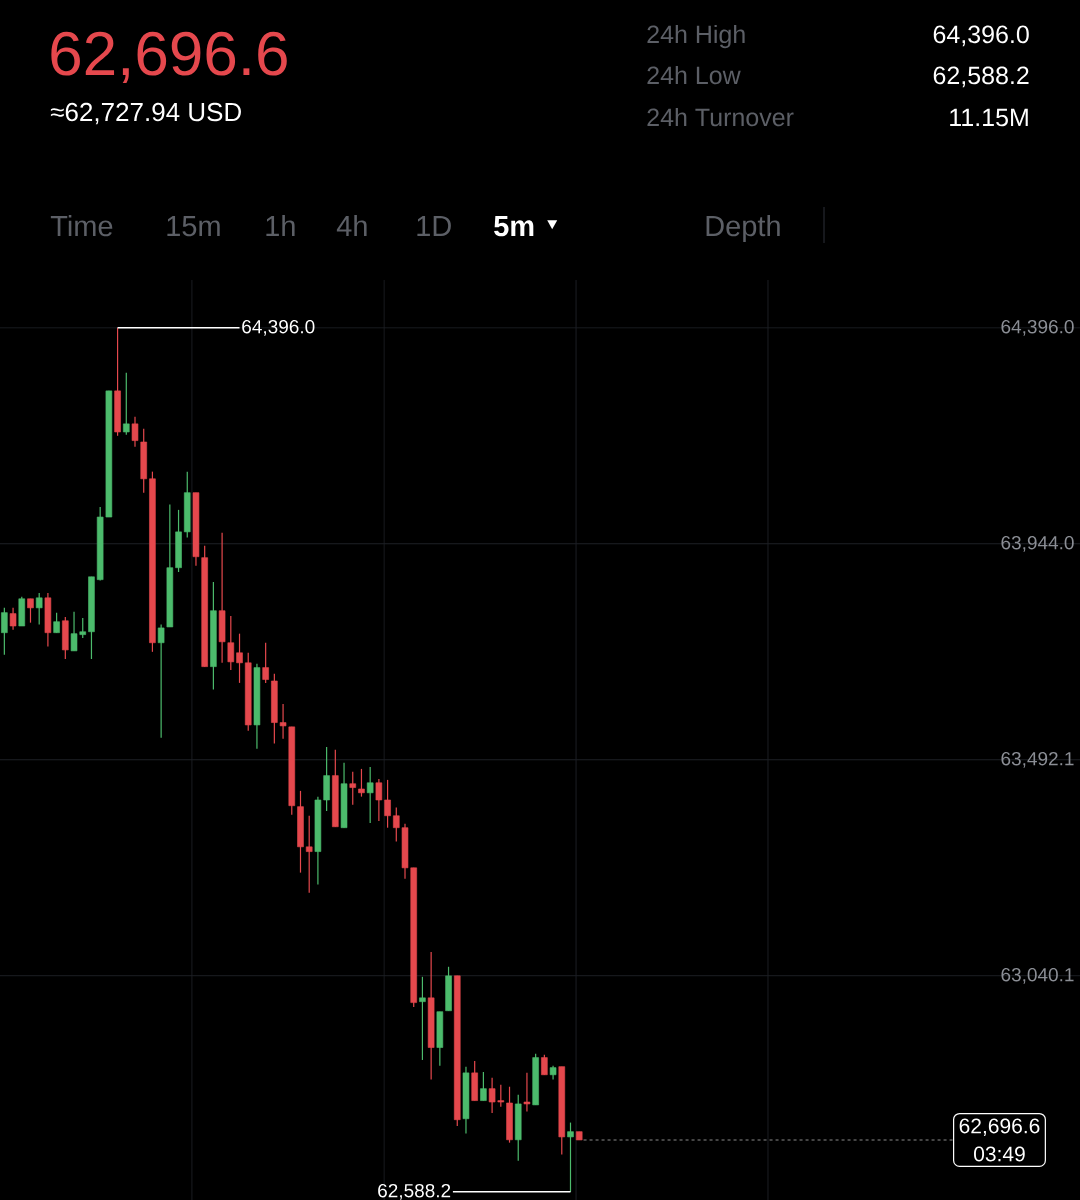 The height and width of the screenshot is (1200, 1080). Describe the element at coordinates (999, 1127) in the screenshot. I see `ref-line-label: 62,696.6` at that location.